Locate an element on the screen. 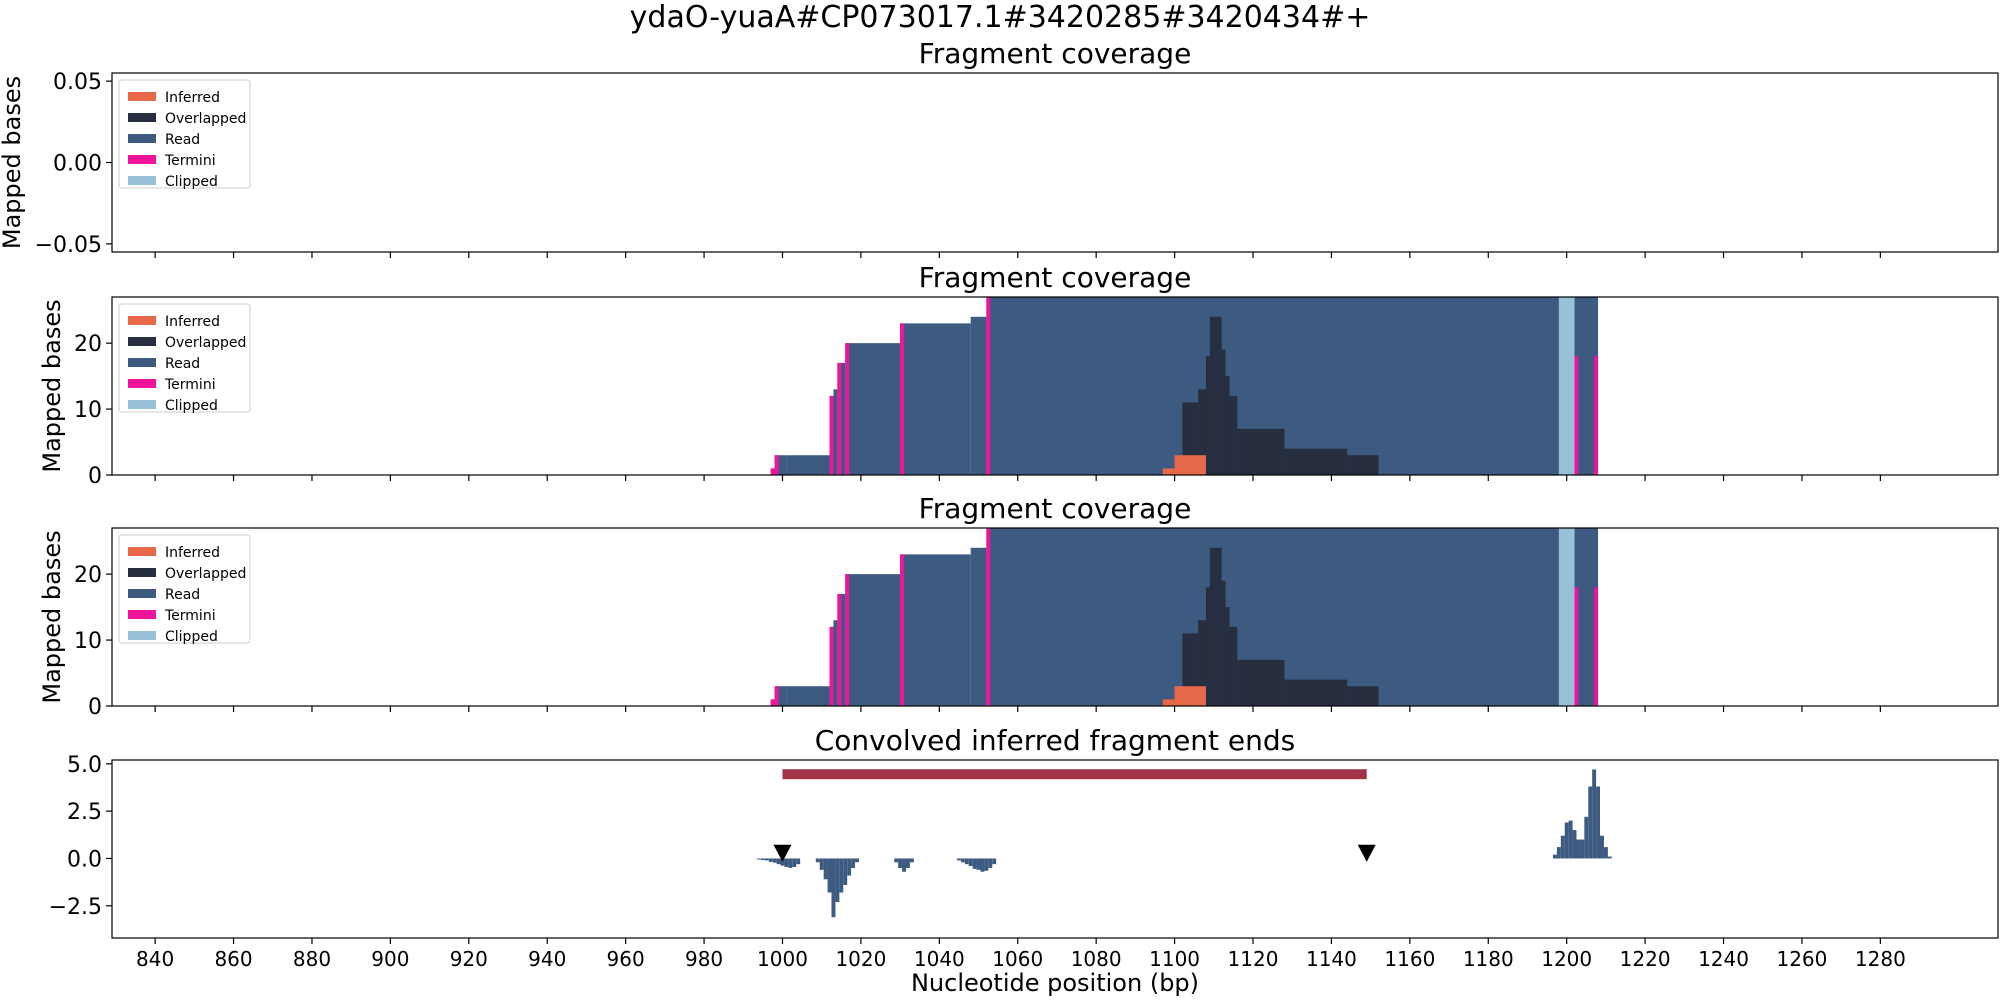  y-axis-label: Mapped bases is located at coordinates (52, 616).